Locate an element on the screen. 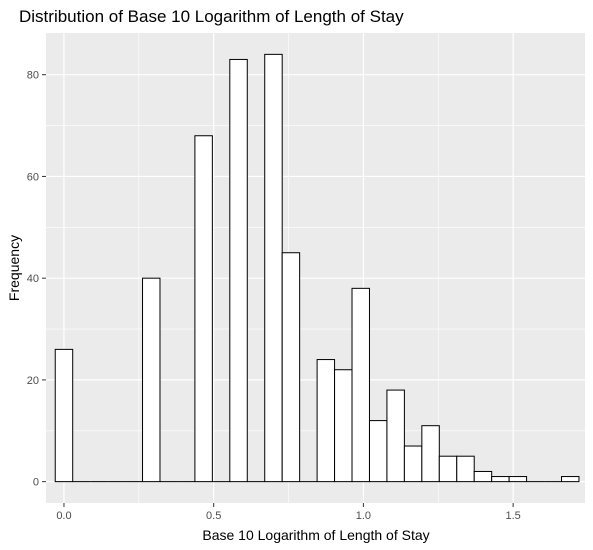  y-tick-label: 60 is located at coordinates (33, 177).